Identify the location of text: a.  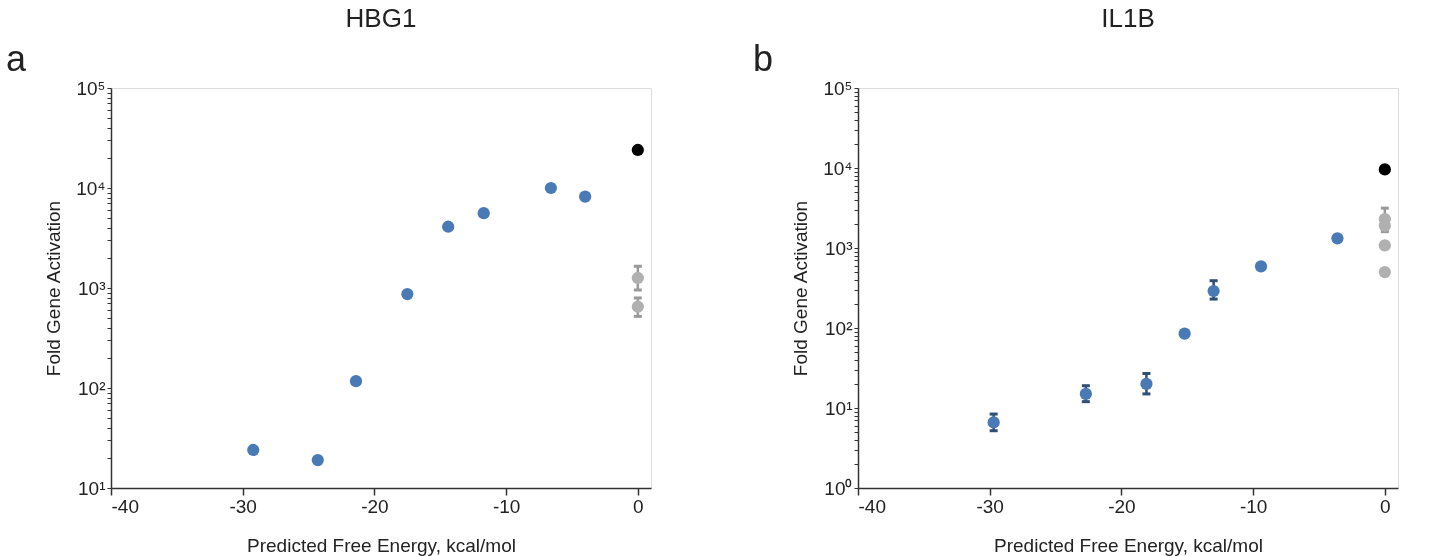
(16, 58).